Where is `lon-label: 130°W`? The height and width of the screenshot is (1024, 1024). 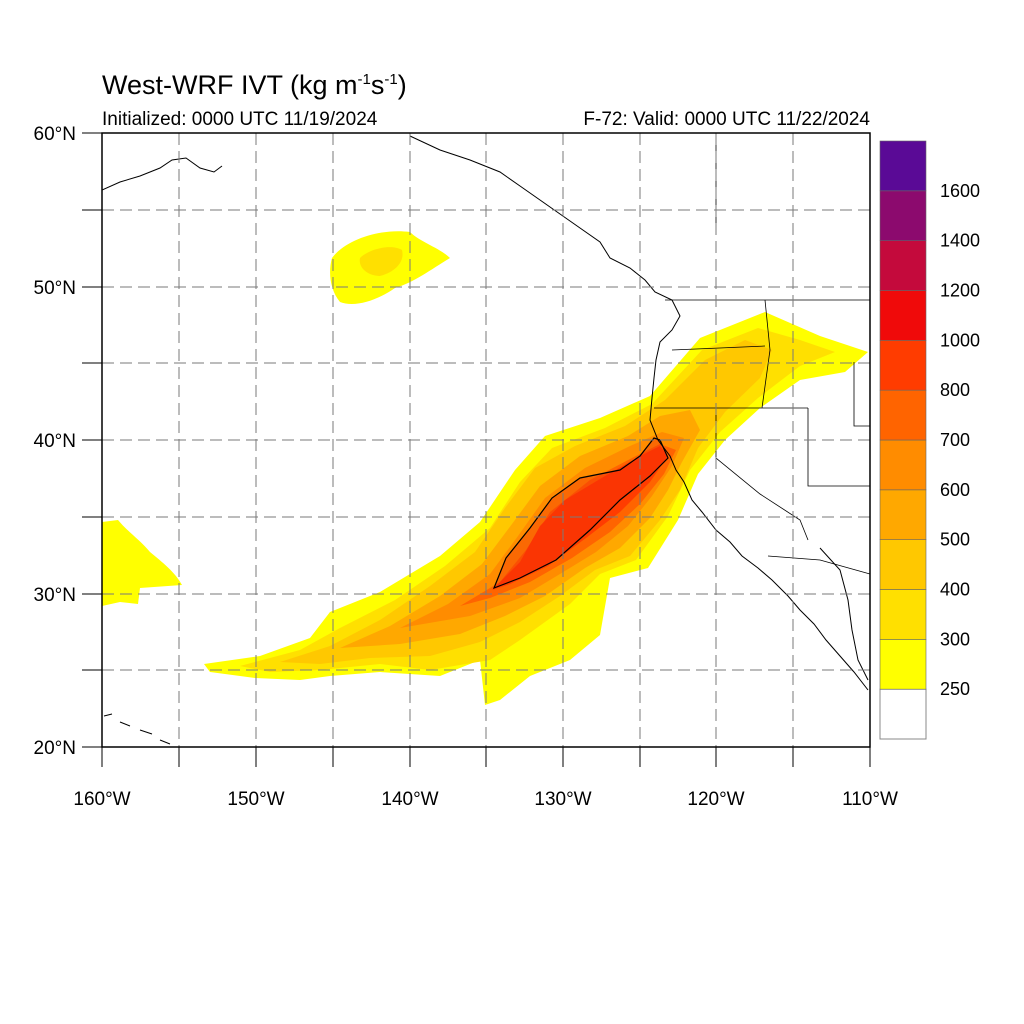 lon-label: 130°W is located at coordinates (562, 799).